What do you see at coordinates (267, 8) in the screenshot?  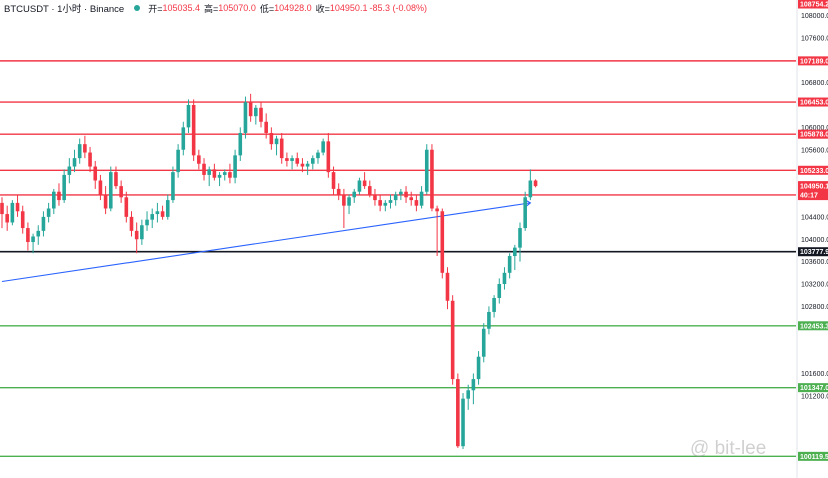 I see `low-label: 低=` at bounding box center [267, 8].